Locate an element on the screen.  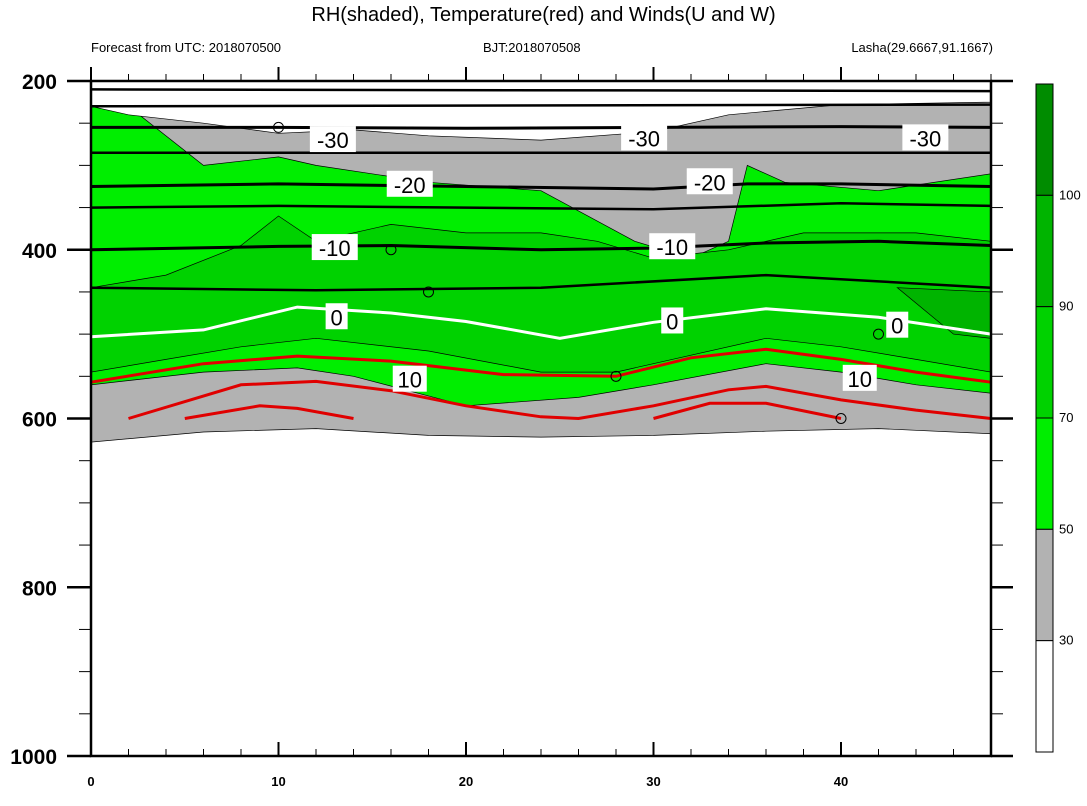
contour-label-7: 0 is located at coordinates (337, 317).